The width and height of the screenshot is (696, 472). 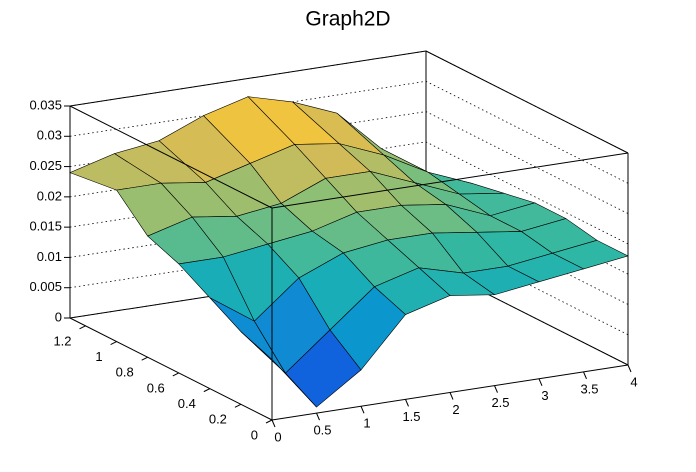 I want to click on x-tick-label: 4, so click(x=633, y=381).